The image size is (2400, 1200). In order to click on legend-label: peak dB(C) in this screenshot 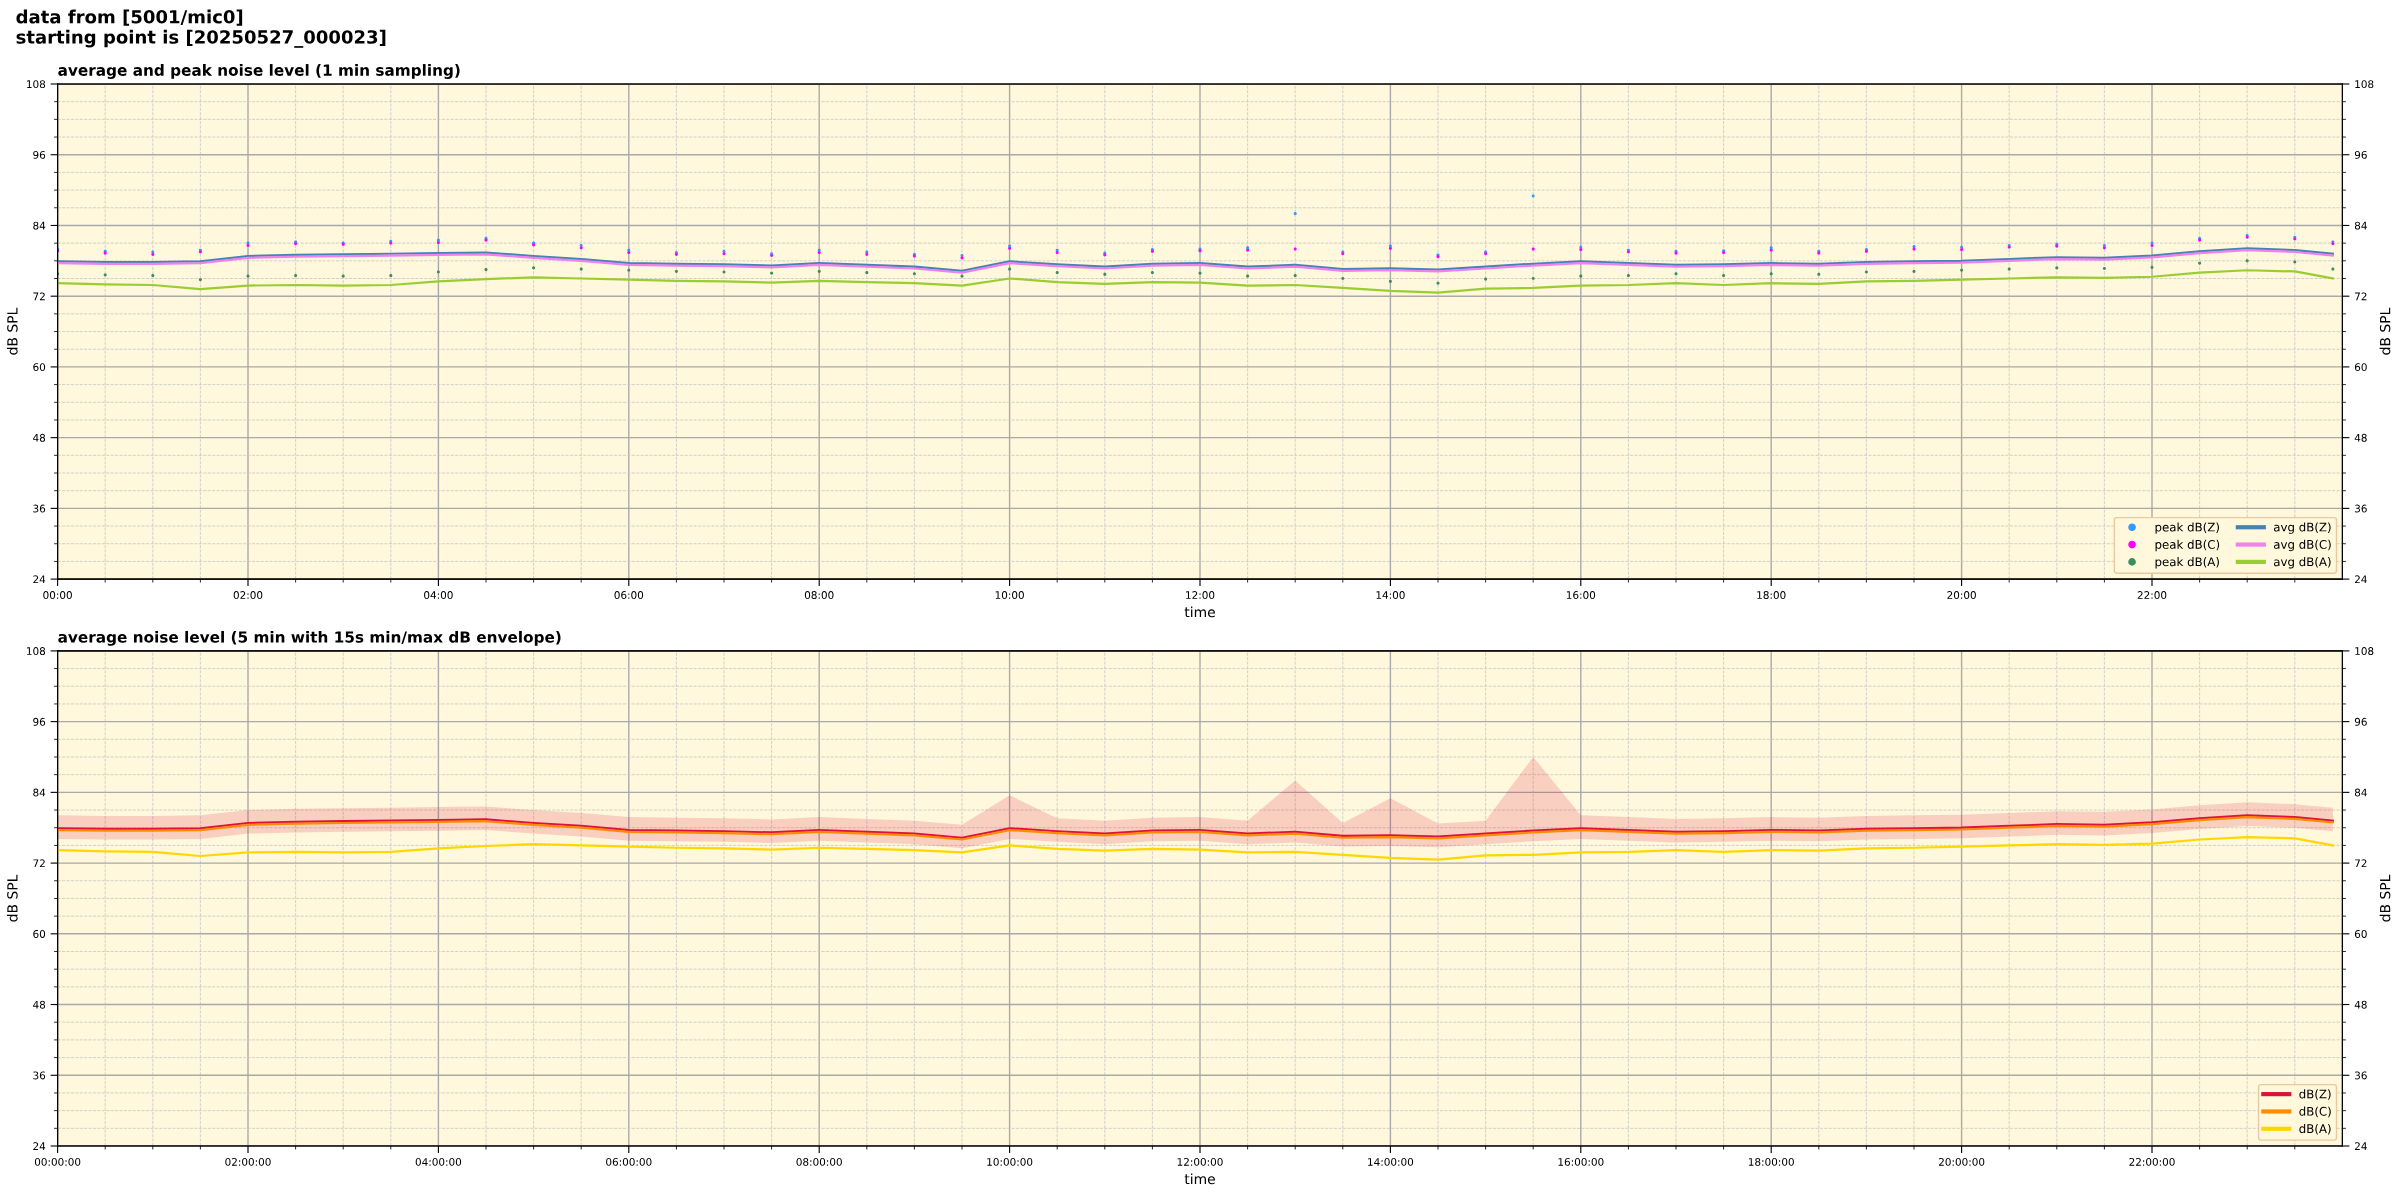, I will do `click(2187, 545)`.